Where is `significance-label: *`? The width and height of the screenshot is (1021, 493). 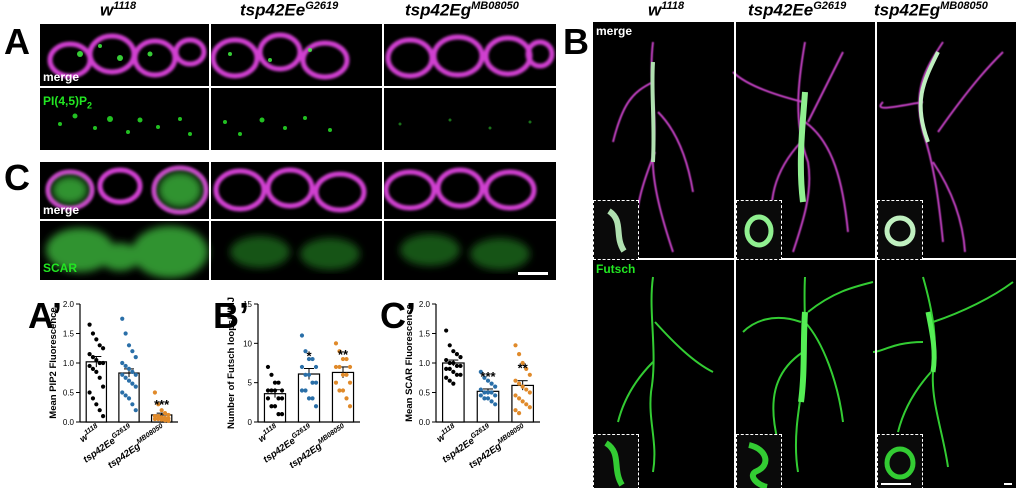 significance-label: * is located at coordinates (309, 356).